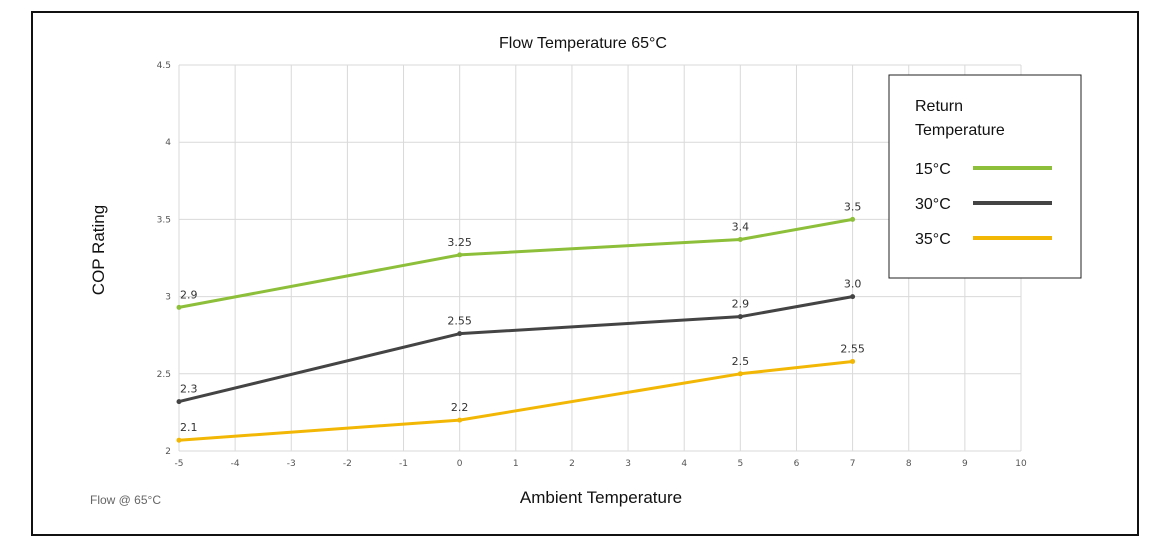 Image resolution: width=1153 pixels, height=536 pixels. I want to click on data-label: 3.5, so click(853, 206).